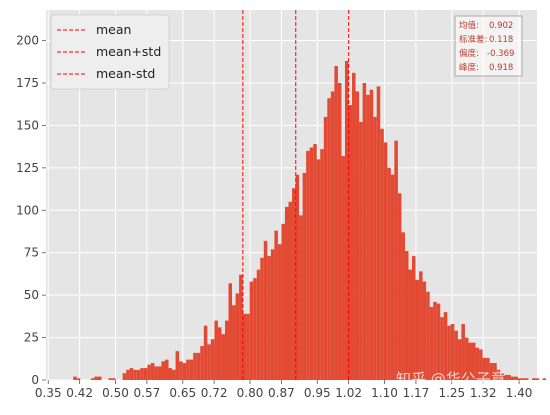 This screenshot has height=415, width=550. I want to click on y-tick-label: 0, so click(35, 380).